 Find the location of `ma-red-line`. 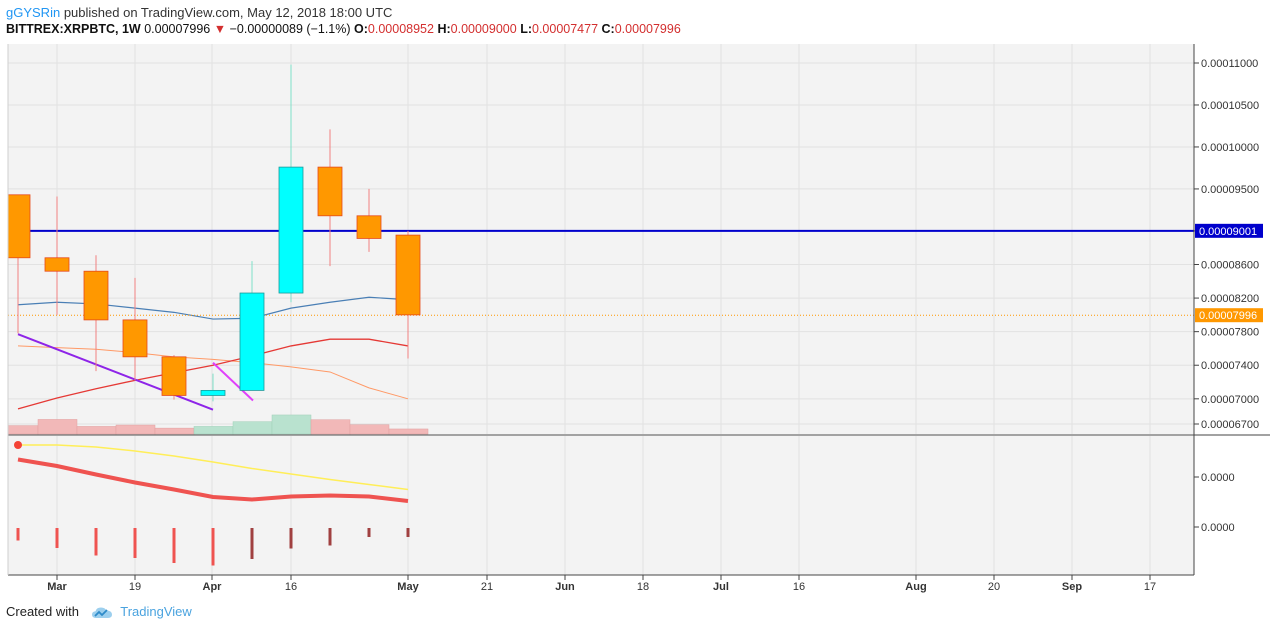

ma-red-line is located at coordinates (213, 374).